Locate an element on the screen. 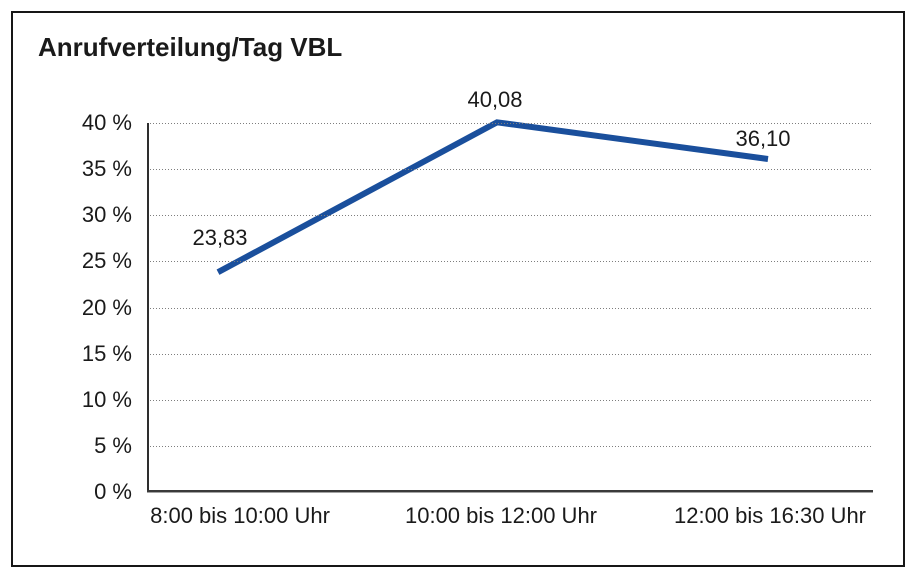  y-axis-label: 15 % is located at coordinates (106, 353).